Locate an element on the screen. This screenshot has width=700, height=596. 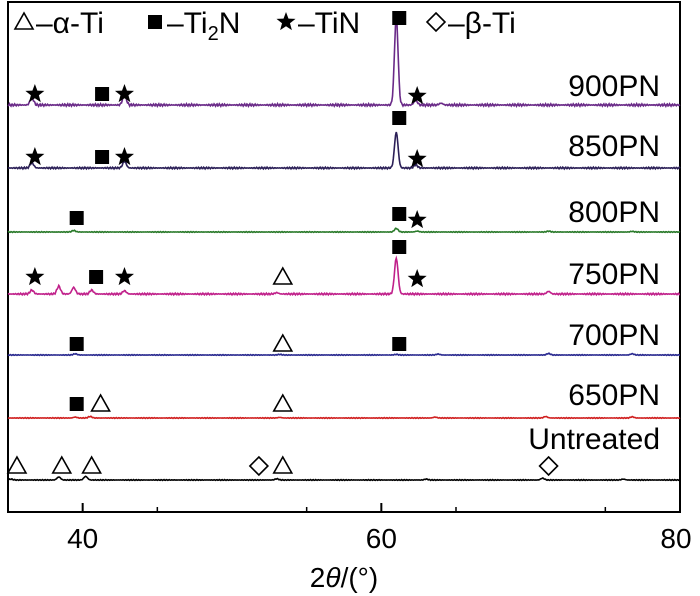
legend-label: –α-Ti is located at coordinates (70, 23).